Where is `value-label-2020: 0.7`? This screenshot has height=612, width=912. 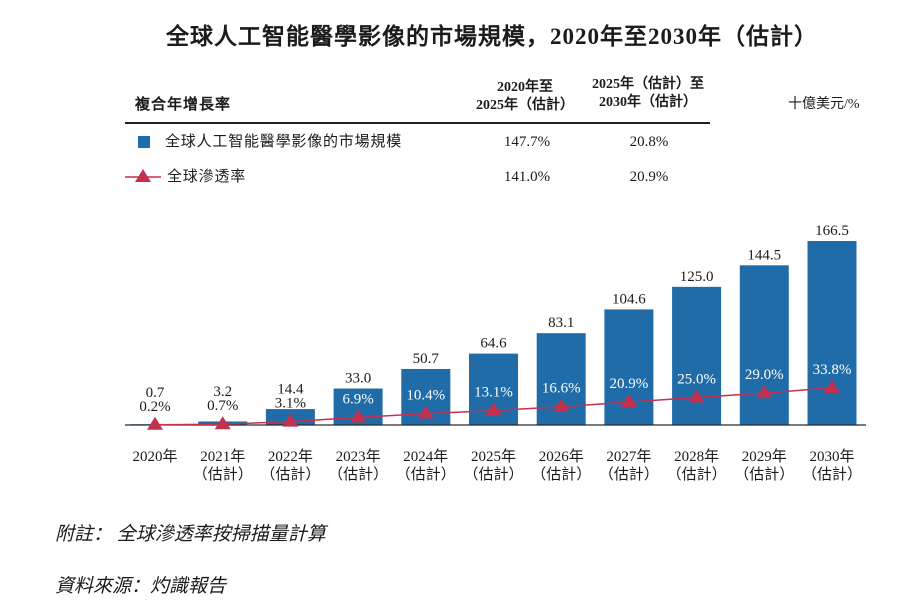 value-label-2020: 0.7 is located at coordinates (155, 393).